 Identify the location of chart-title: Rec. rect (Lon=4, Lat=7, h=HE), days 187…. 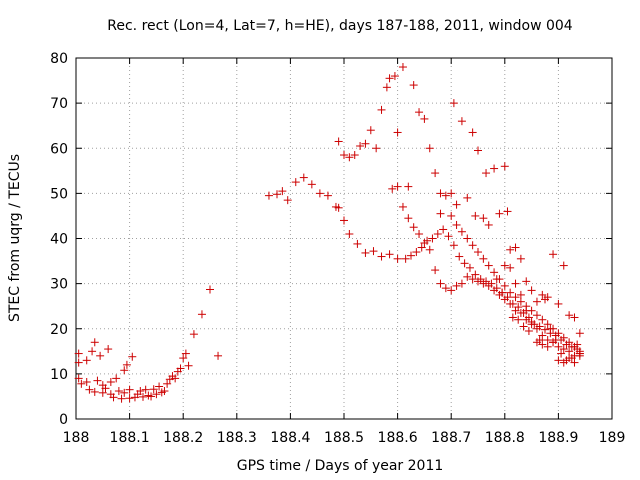
(340, 26).